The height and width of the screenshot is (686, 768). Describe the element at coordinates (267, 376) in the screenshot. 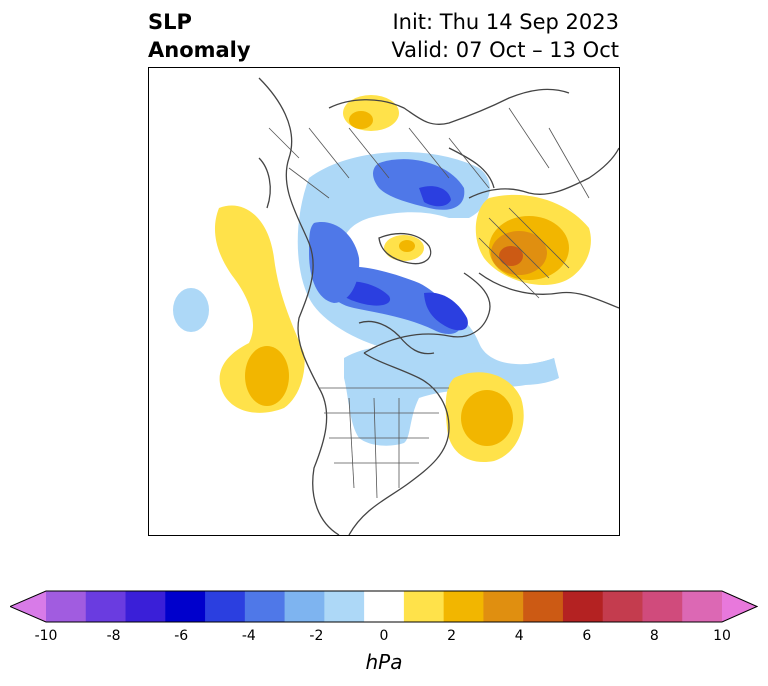

I see `positive-anomaly-core-pacific` at that location.